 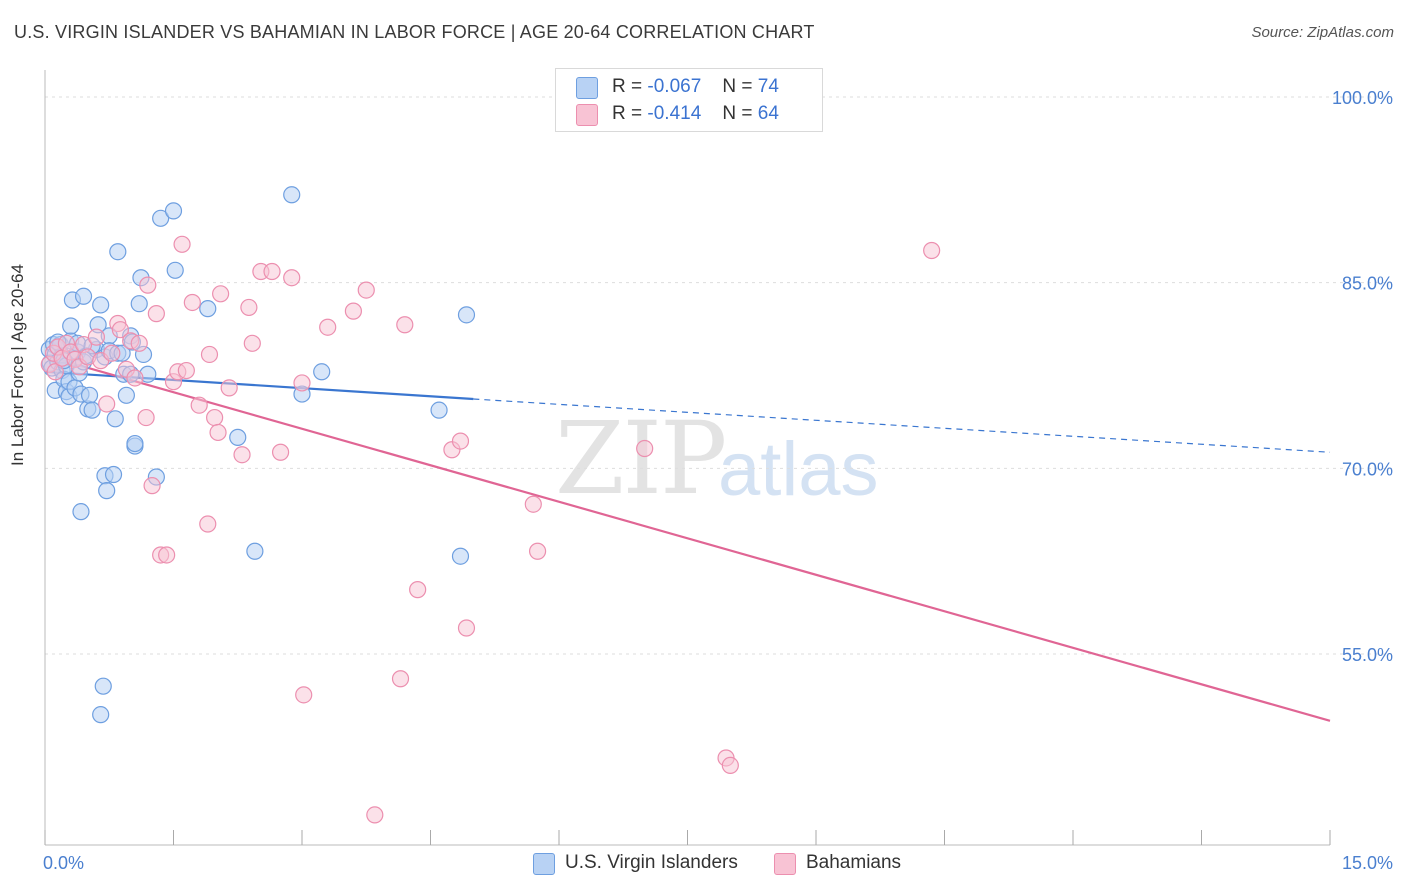 I want to click on bottom-legend-label: Bahamians, so click(x=854, y=862).